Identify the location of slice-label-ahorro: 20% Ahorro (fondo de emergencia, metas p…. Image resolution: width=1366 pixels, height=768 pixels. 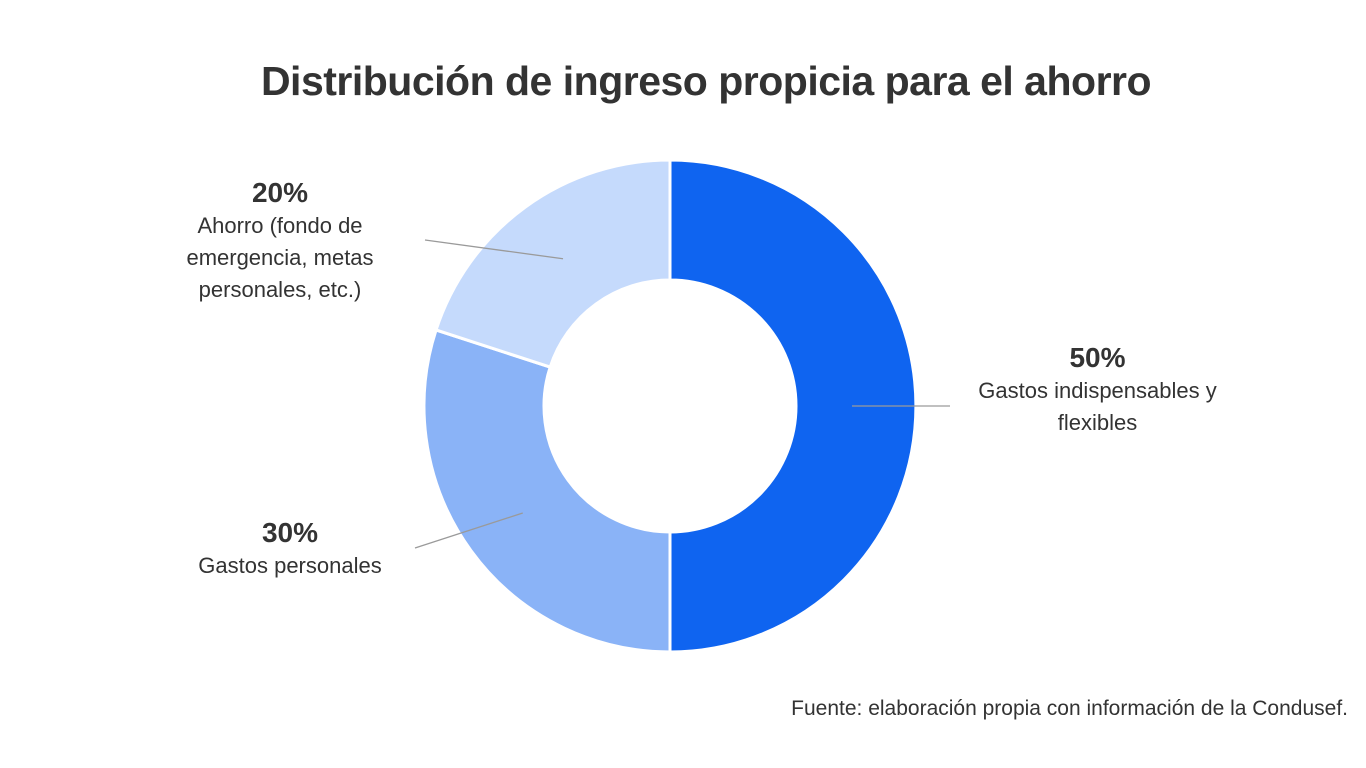
(280, 241).